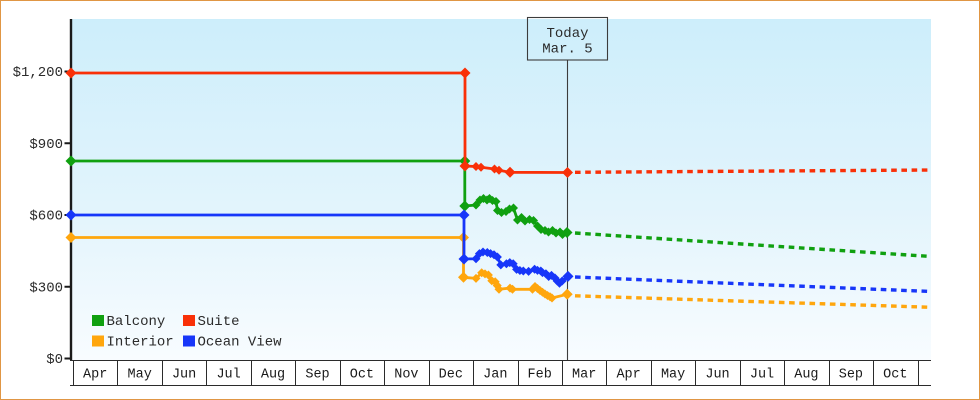 This screenshot has width=980, height=400. Describe the element at coordinates (140, 343) in the screenshot. I see `svg-text: Interior` at that location.